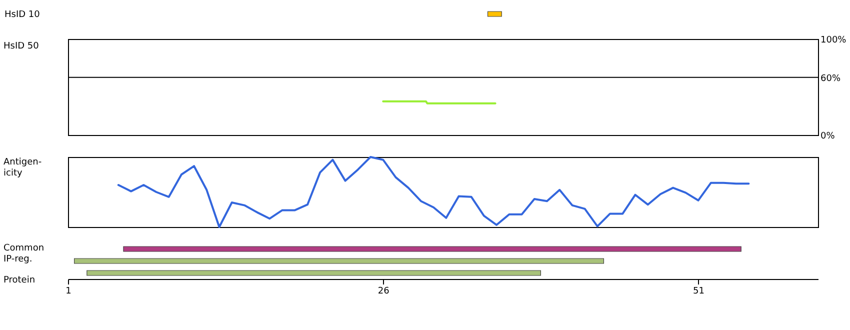 Image resolution: width=850 pixels, height=330 pixels. What do you see at coordinates (22, 15) in the screenshot?
I see `y-tick-label: HsID 10` at bounding box center [22, 15].